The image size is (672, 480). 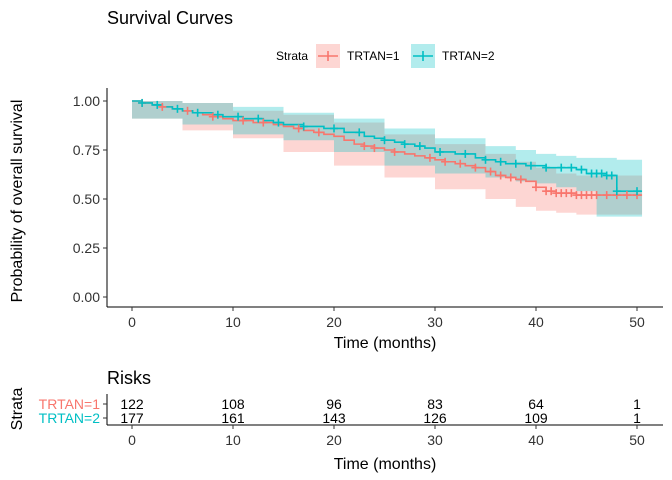 What do you see at coordinates (334, 404) in the screenshot?
I see `risk-count: 96` at bounding box center [334, 404].